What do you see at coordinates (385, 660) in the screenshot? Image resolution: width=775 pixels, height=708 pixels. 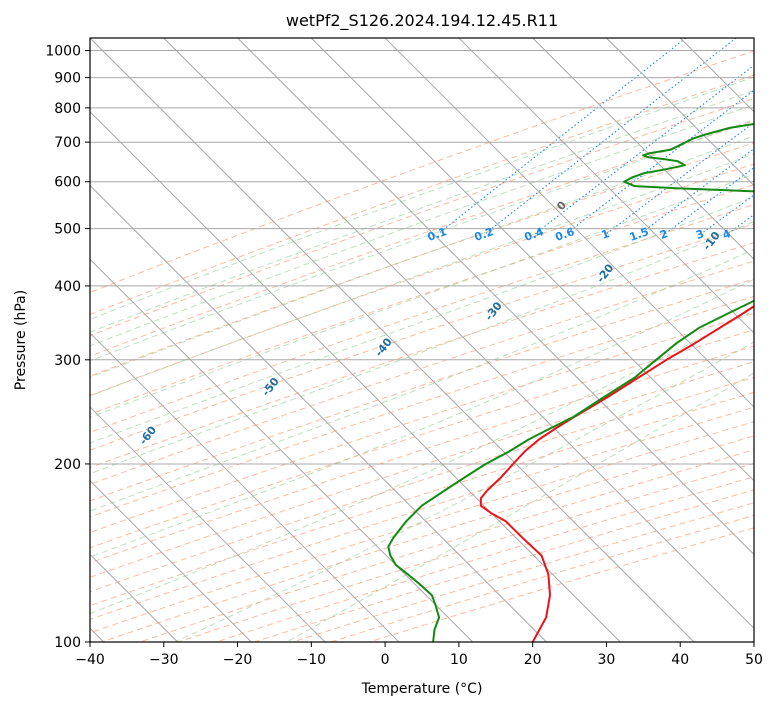 I see `x-tick-label: 0` at bounding box center [385, 660].